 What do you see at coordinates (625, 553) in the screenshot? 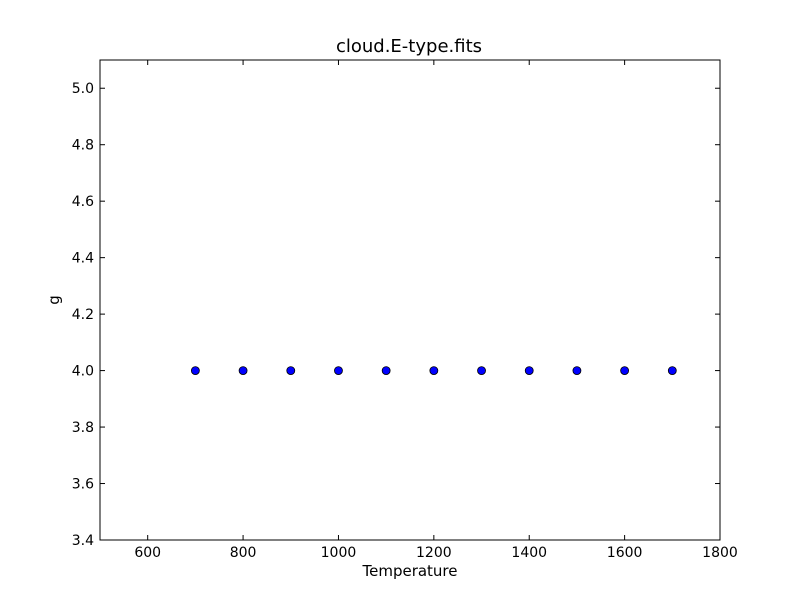
I see `x-tick-label: 1600` at bounding box center [625, 553].